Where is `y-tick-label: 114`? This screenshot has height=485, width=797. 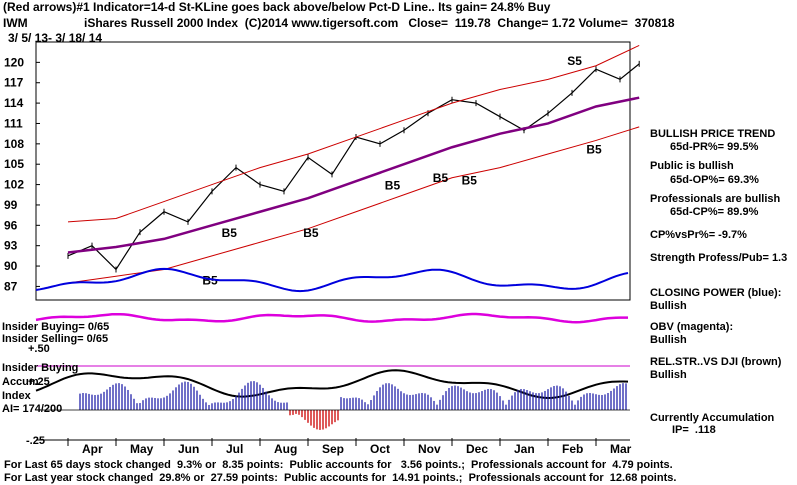 y-tick-label: 114 is located at coordinates (14, 103).